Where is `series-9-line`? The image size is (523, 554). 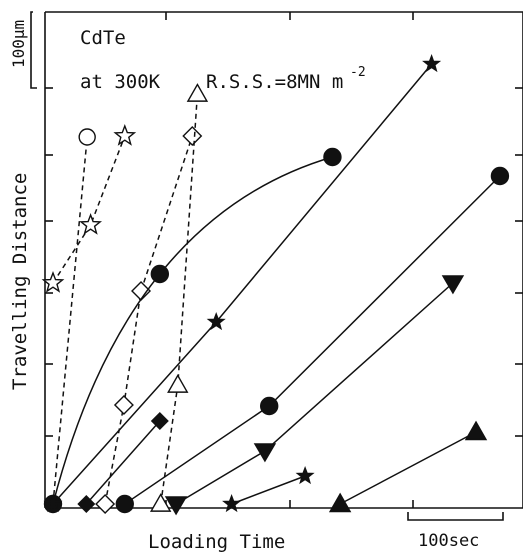
series-9-line is located at coordinates (268, 490).